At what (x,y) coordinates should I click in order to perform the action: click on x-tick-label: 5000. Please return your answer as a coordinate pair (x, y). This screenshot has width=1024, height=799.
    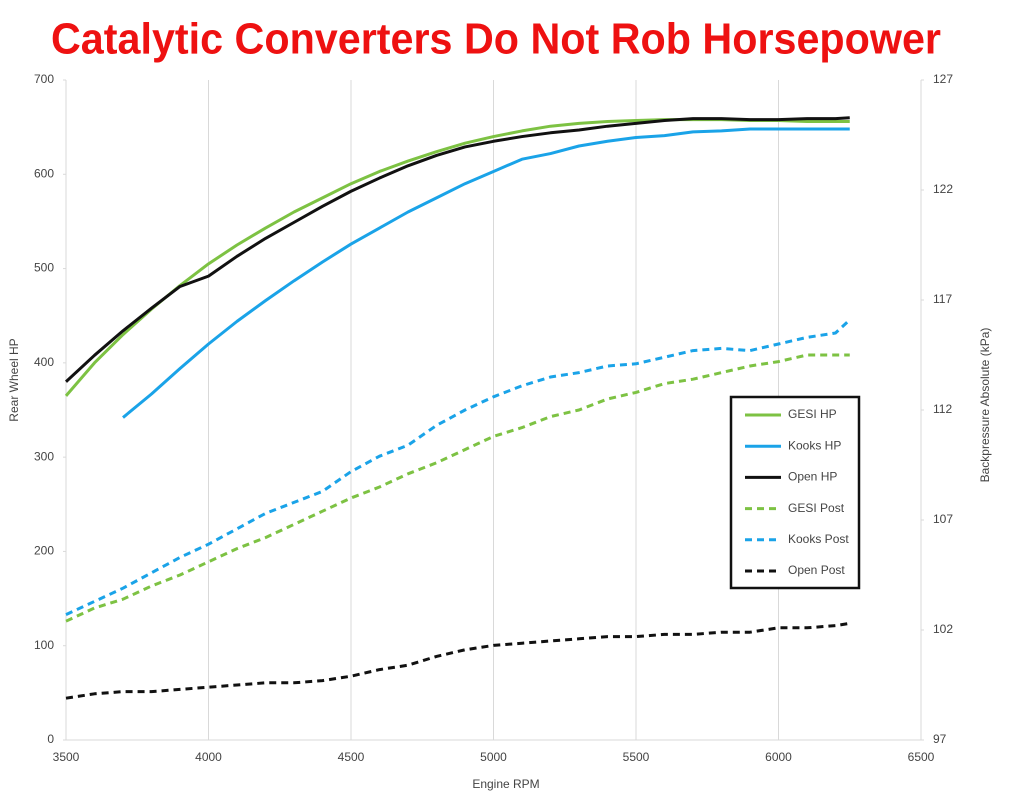
    Looking at the image, I should click on (493, 757).